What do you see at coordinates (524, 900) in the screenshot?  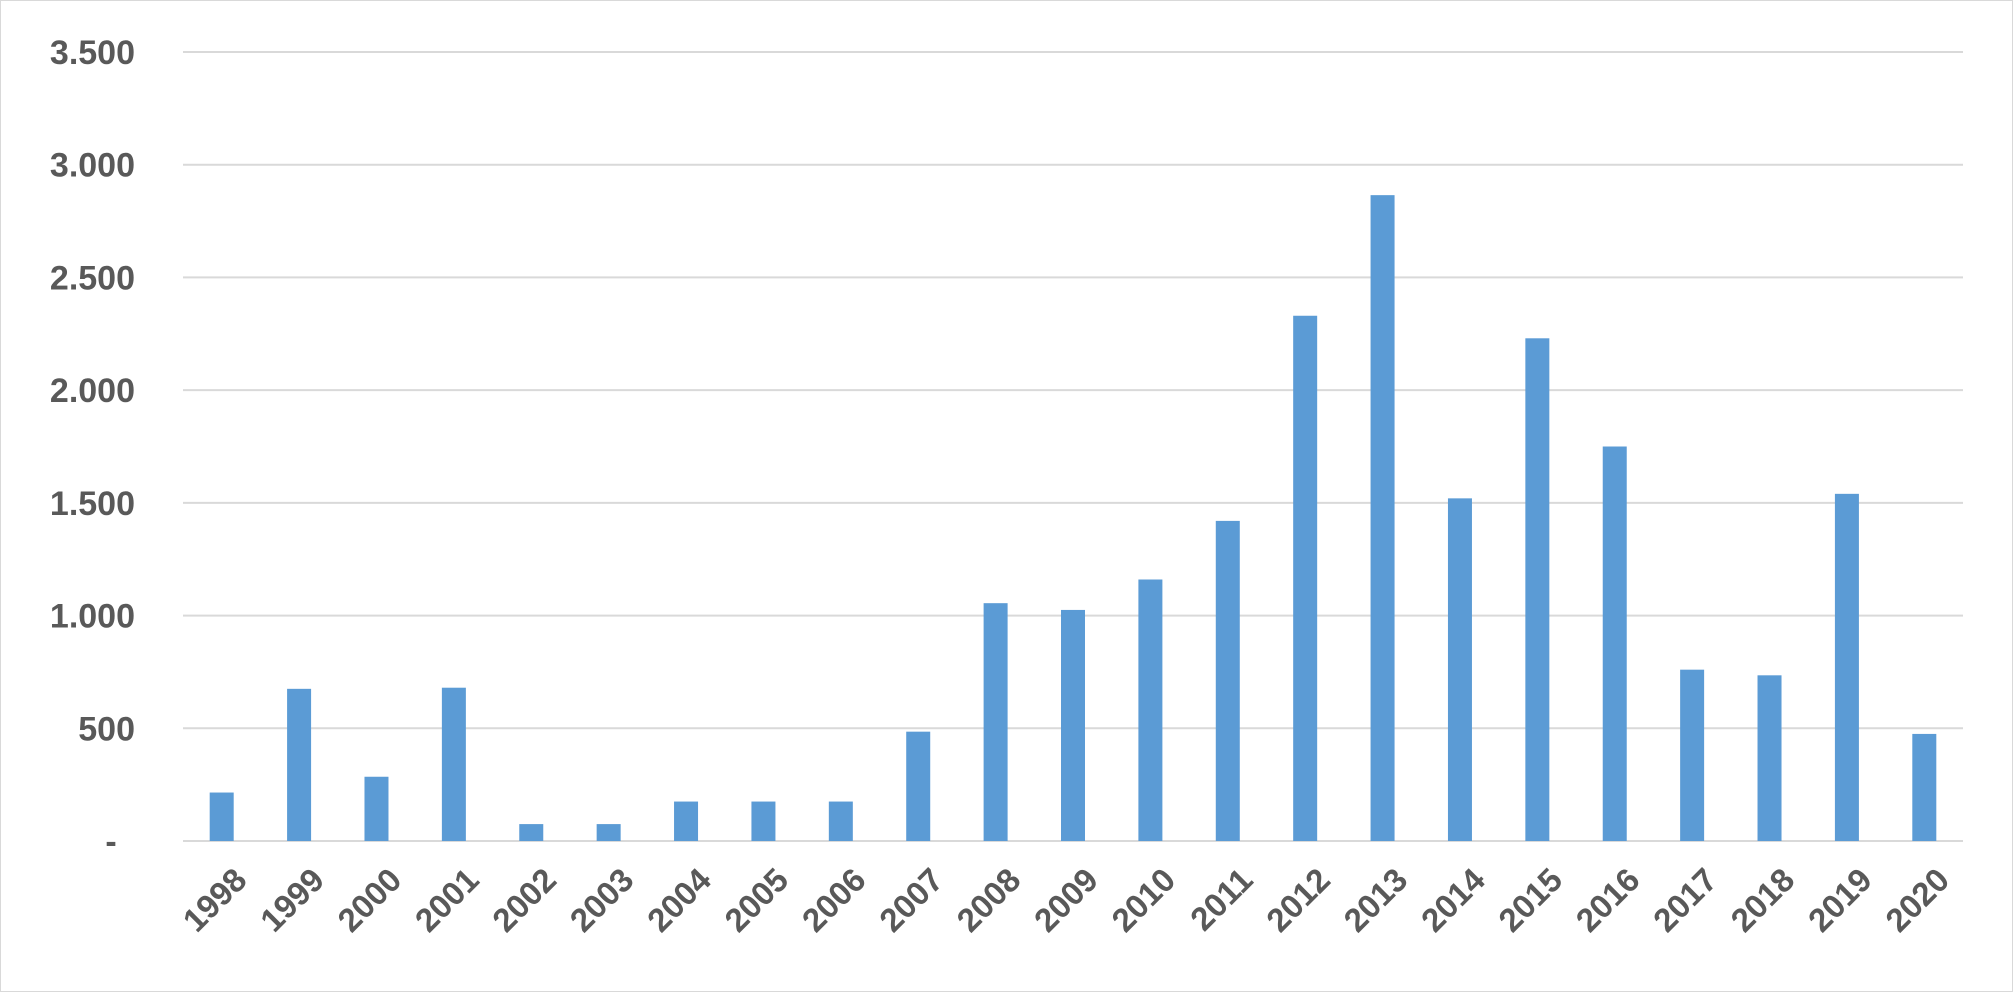 I see `x-tick-label: 2002` at bounding box center [524, 900].